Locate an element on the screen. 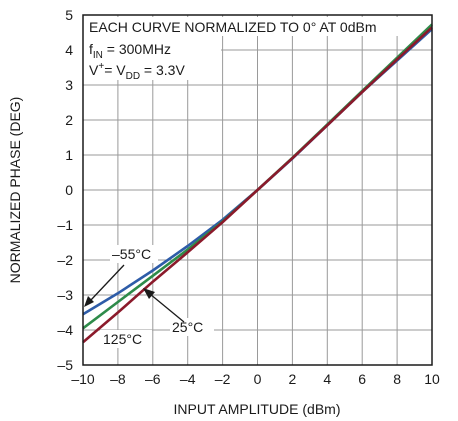 The width and height of the screenshot is (458, 421). x-tick-label: –10 is located at coordinates (83, 379).